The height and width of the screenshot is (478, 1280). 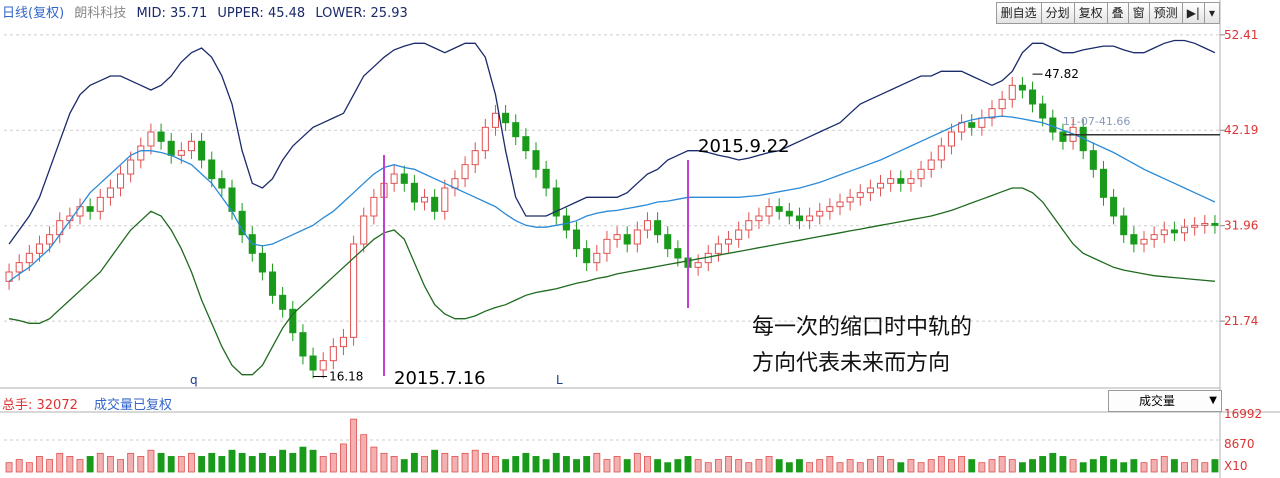 I want to click on period-label: 日线(复权), so click(x=33, y=13).